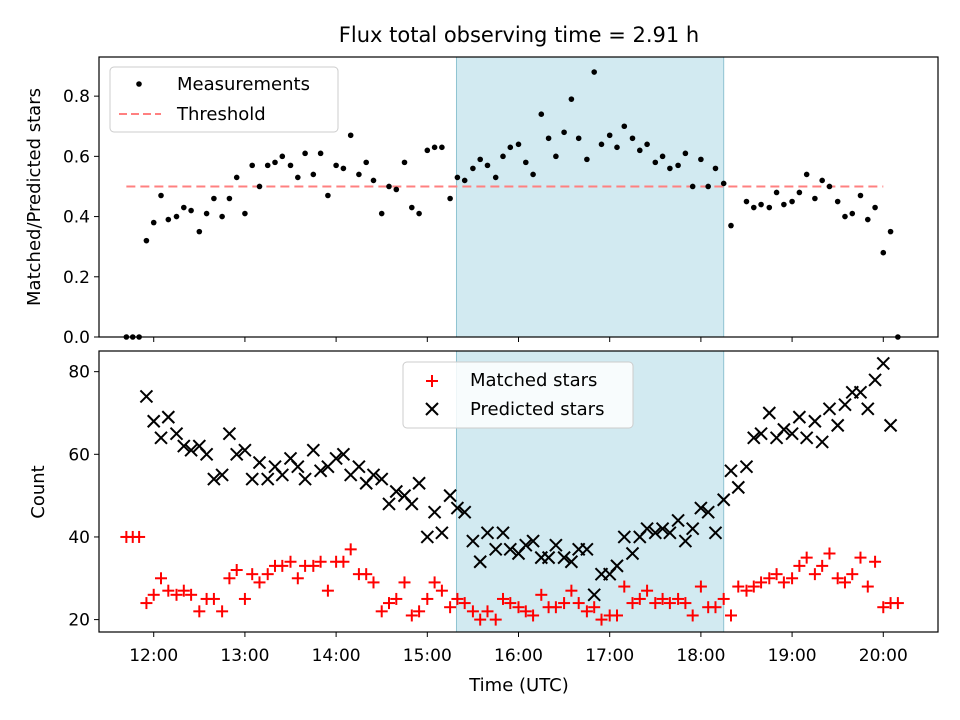 The image size is (960, 720). What do you see at coordinates (336, 656) in the screenshot?
I see `count-x-tick-label: 14:00` at bounding box center [336, 656].